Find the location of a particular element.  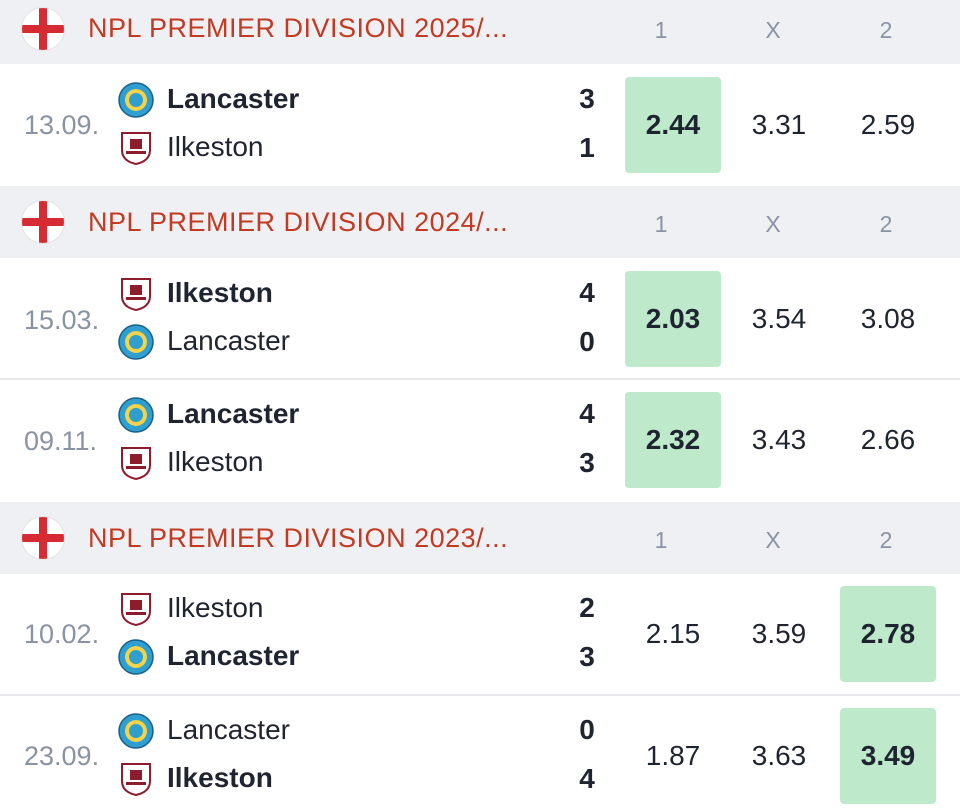

odds-home: 2.15 is located at coordinates (673, 633).